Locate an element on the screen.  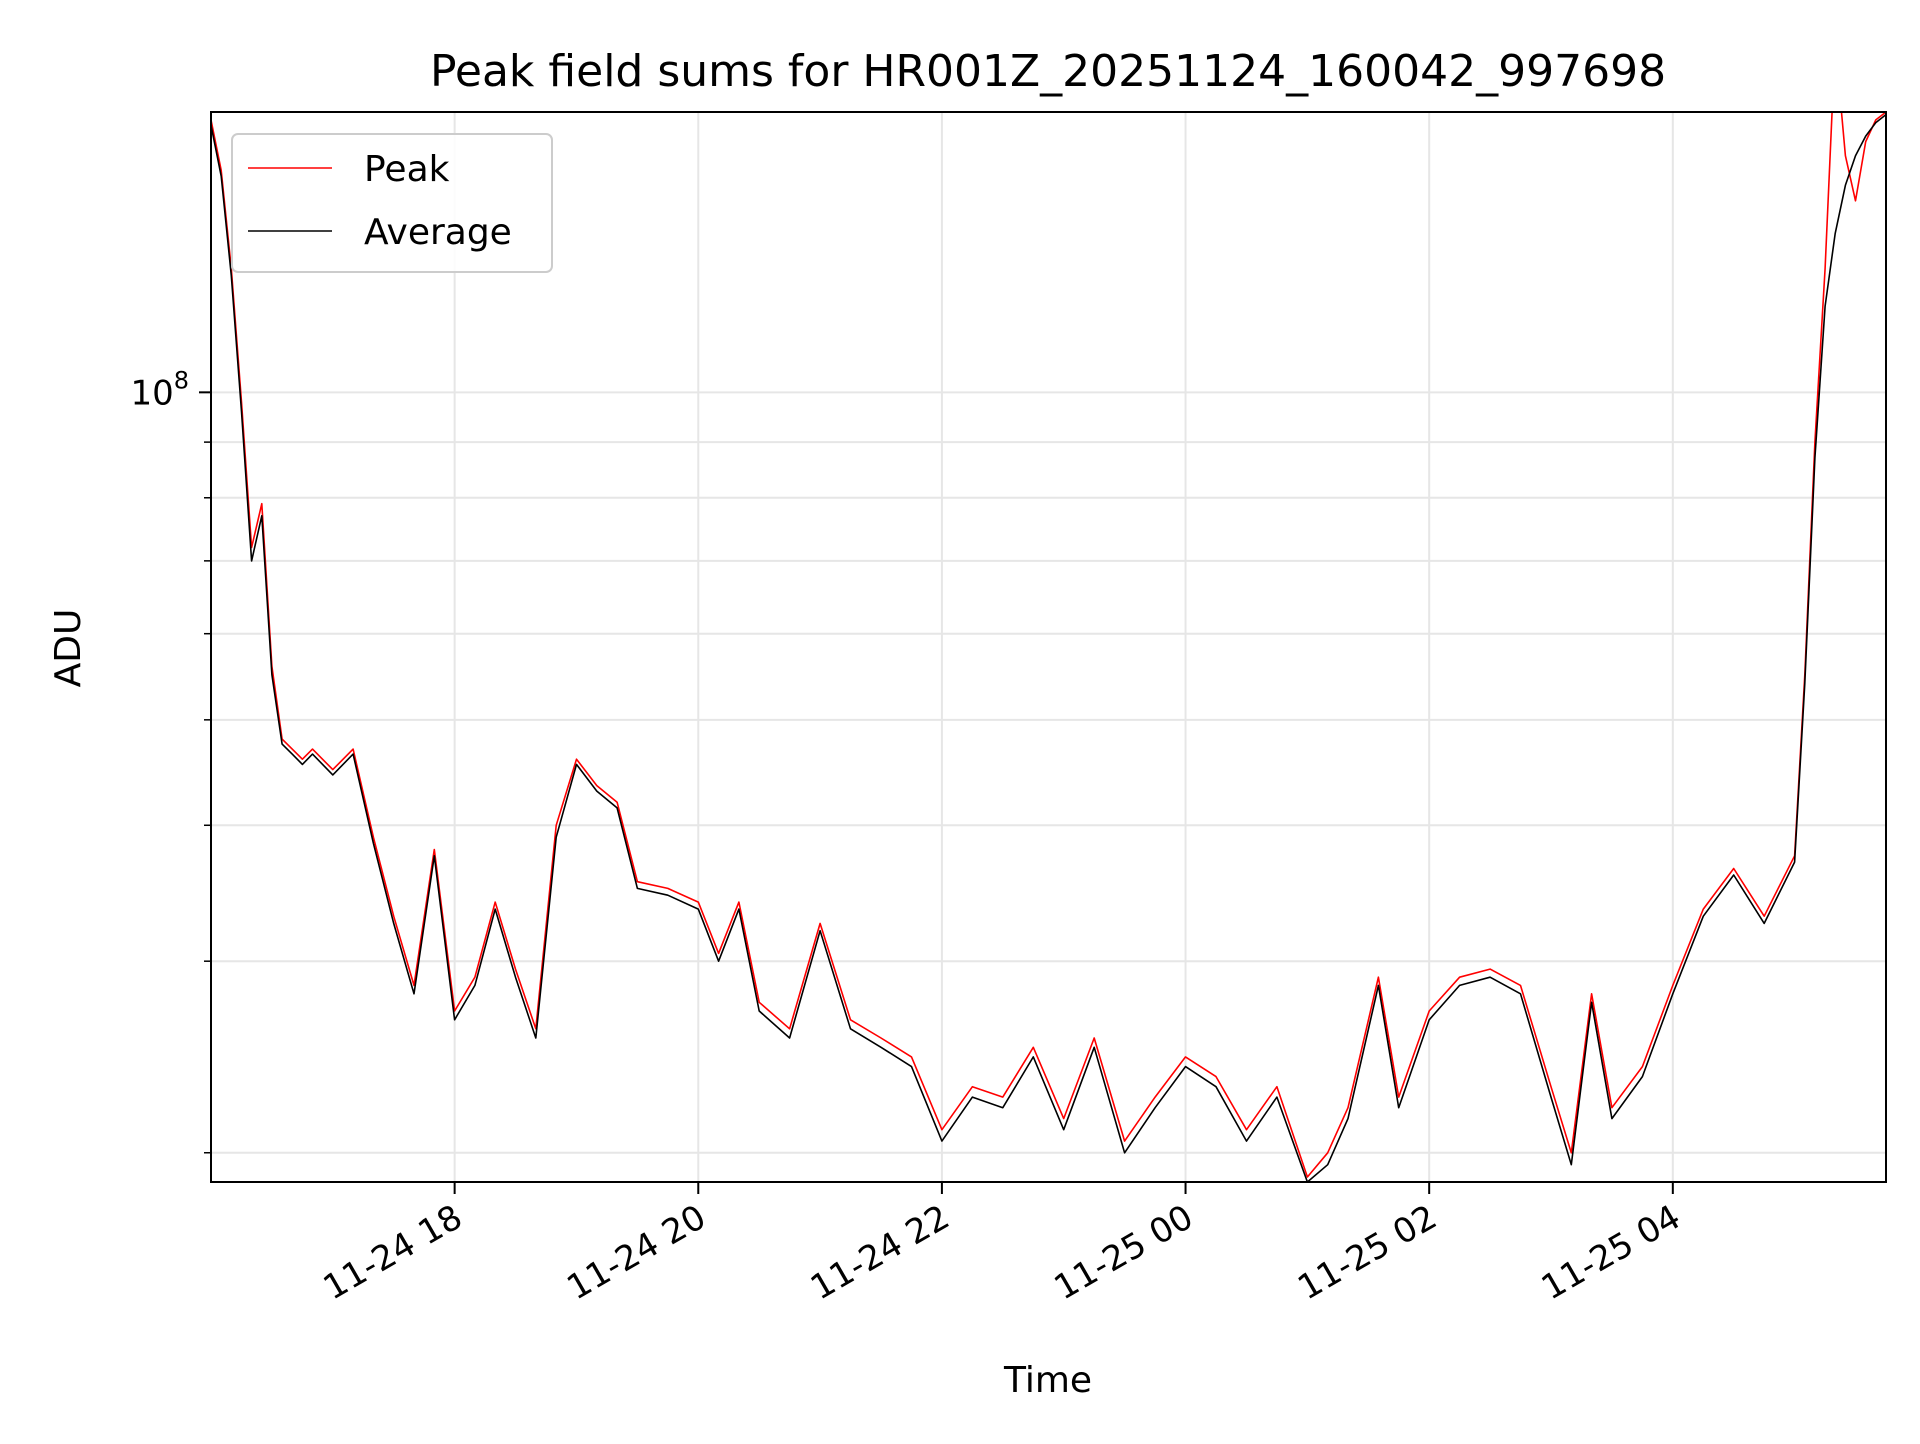
y-axis-label: ADU is located at coordinates (68, 648).